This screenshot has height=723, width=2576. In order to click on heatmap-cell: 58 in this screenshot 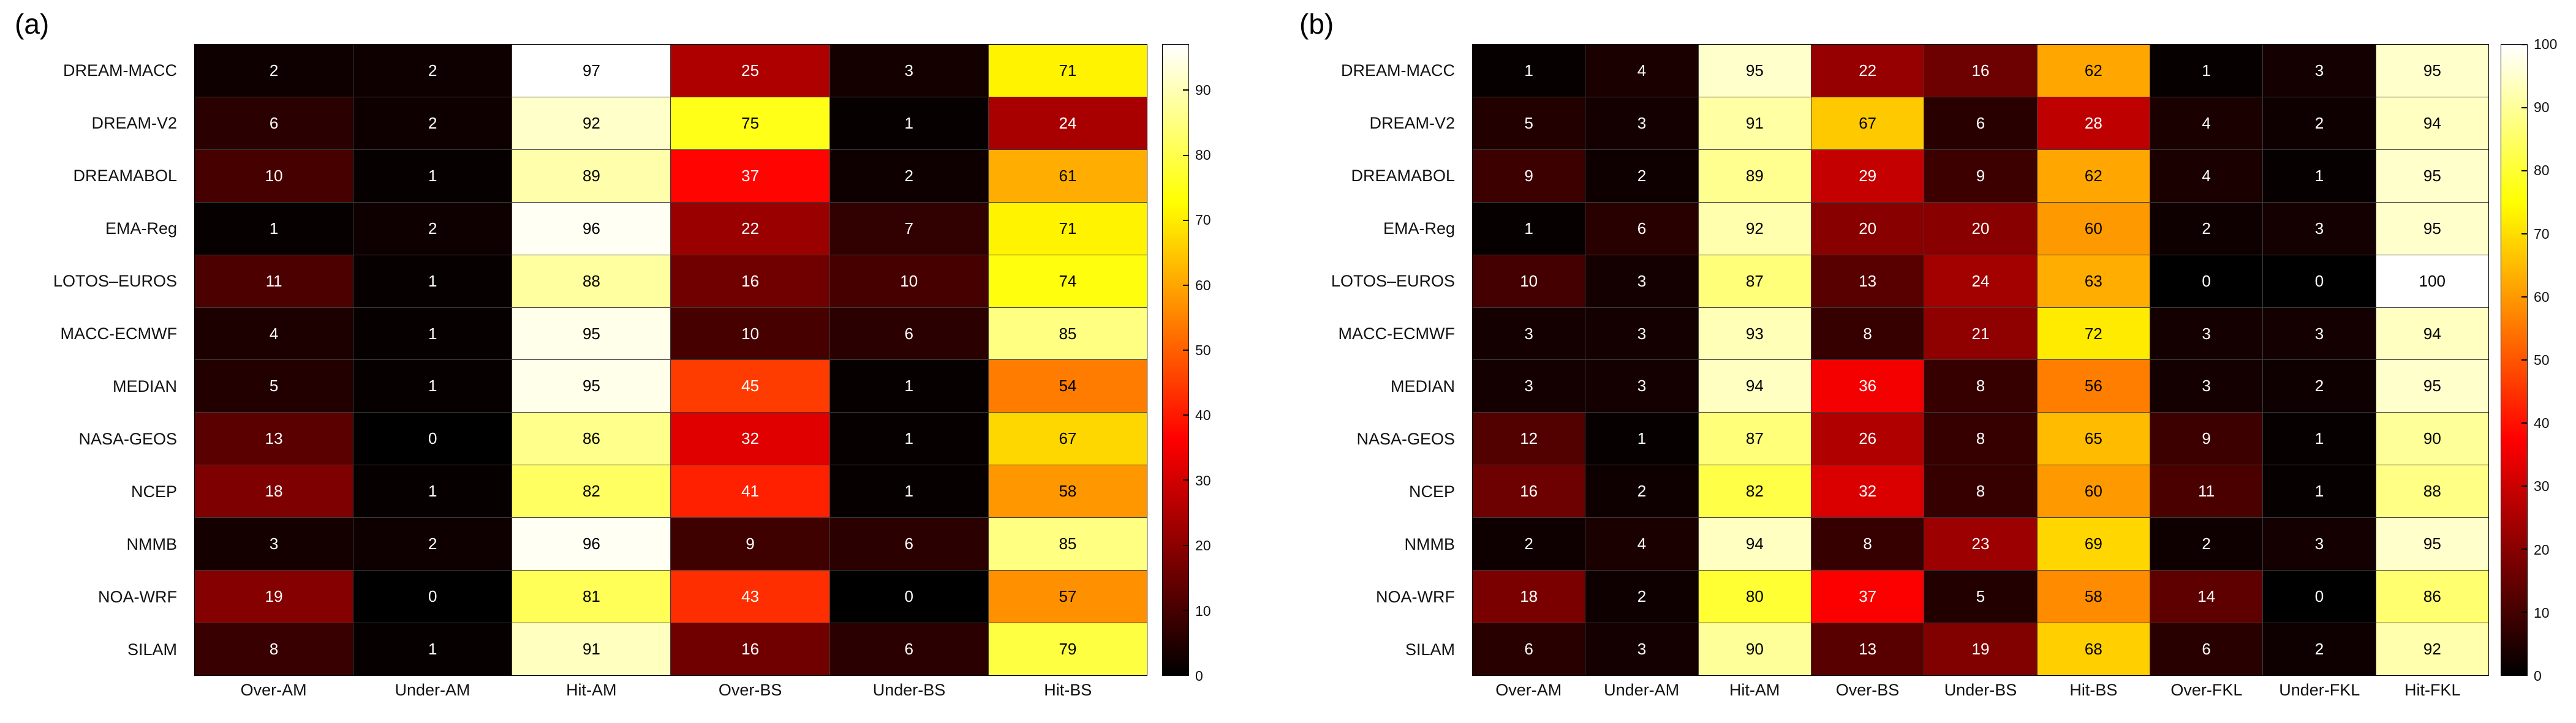, I will do `click(1067, 492)`.